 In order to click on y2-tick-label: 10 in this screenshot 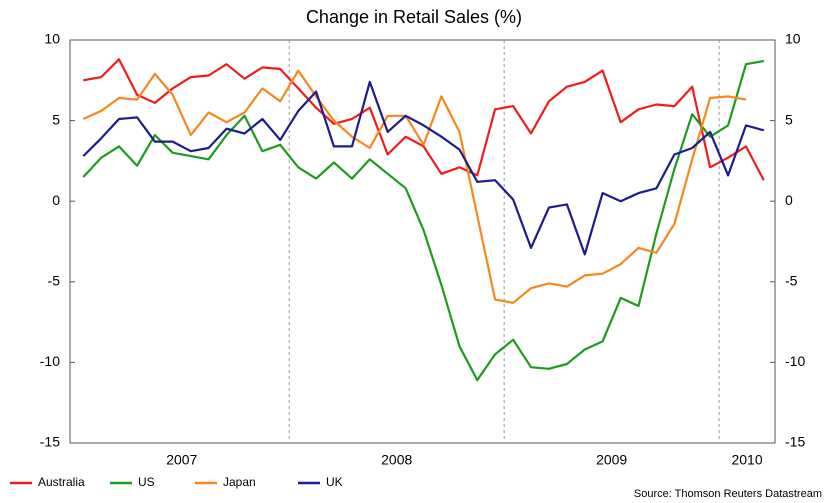, I will do `click(793, 39)`.